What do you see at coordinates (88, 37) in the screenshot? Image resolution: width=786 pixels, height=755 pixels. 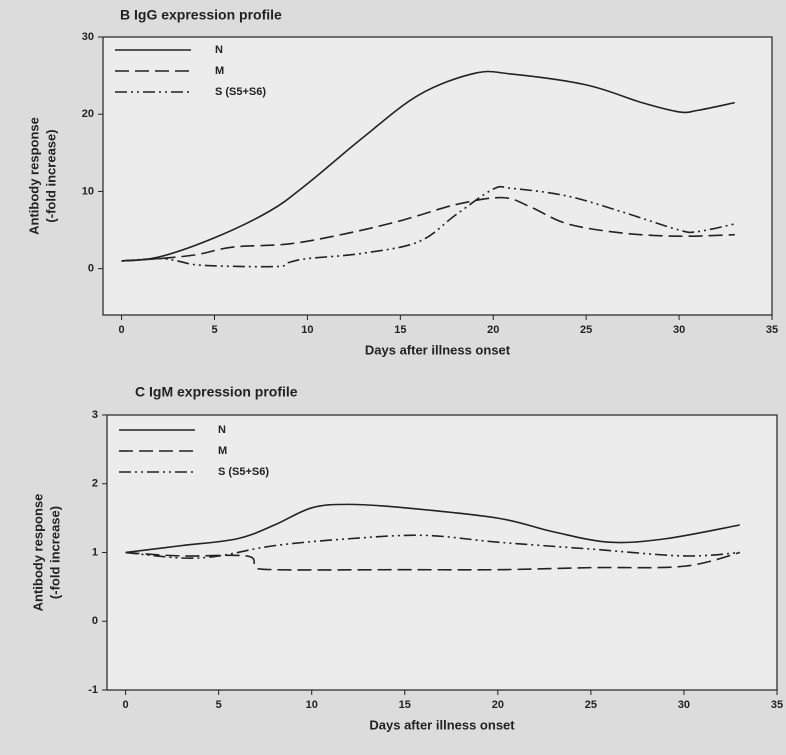 I see `y-tick-label: 30` at bounding box center [88, 37].